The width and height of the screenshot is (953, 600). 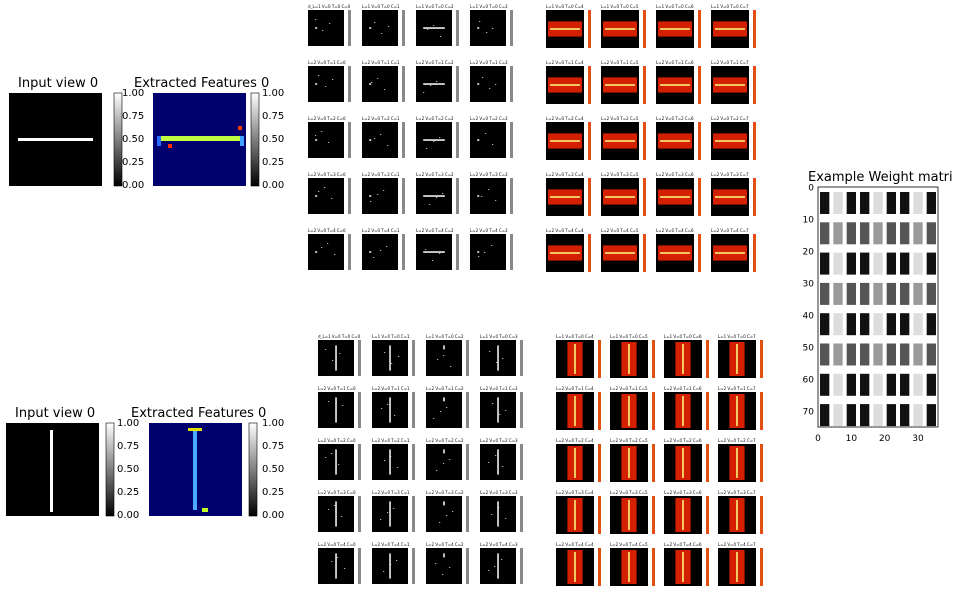 I want to click on cbar-tick: 0.50, so click(x=128, y=469).